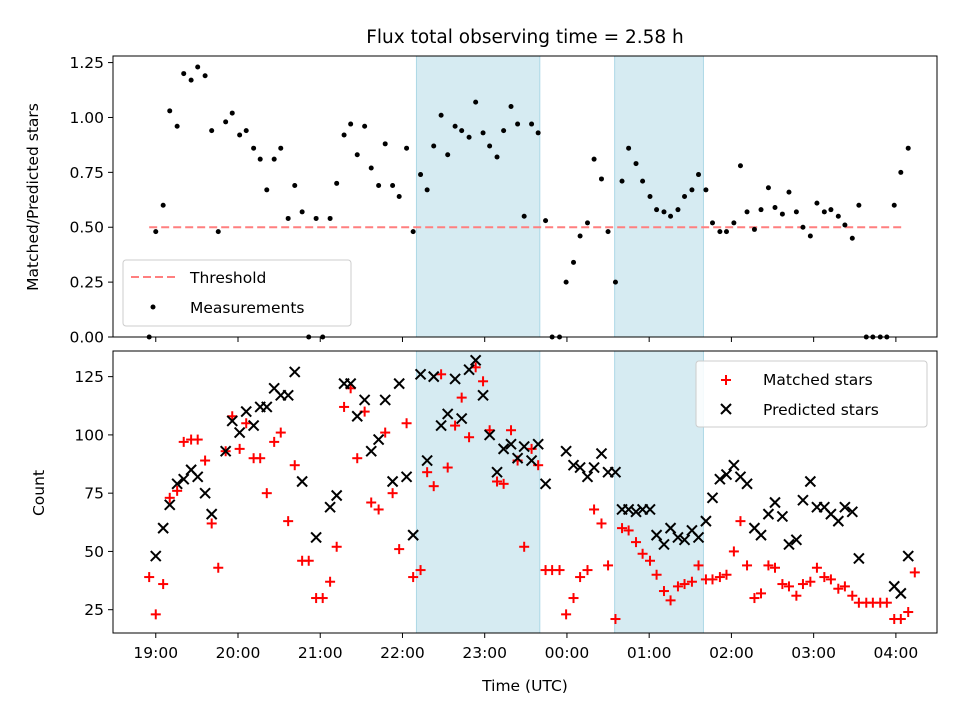 This screenshot has width=960, height=720. I want to click on predicted-legend-label: Predicted stars, so click(821, 410).